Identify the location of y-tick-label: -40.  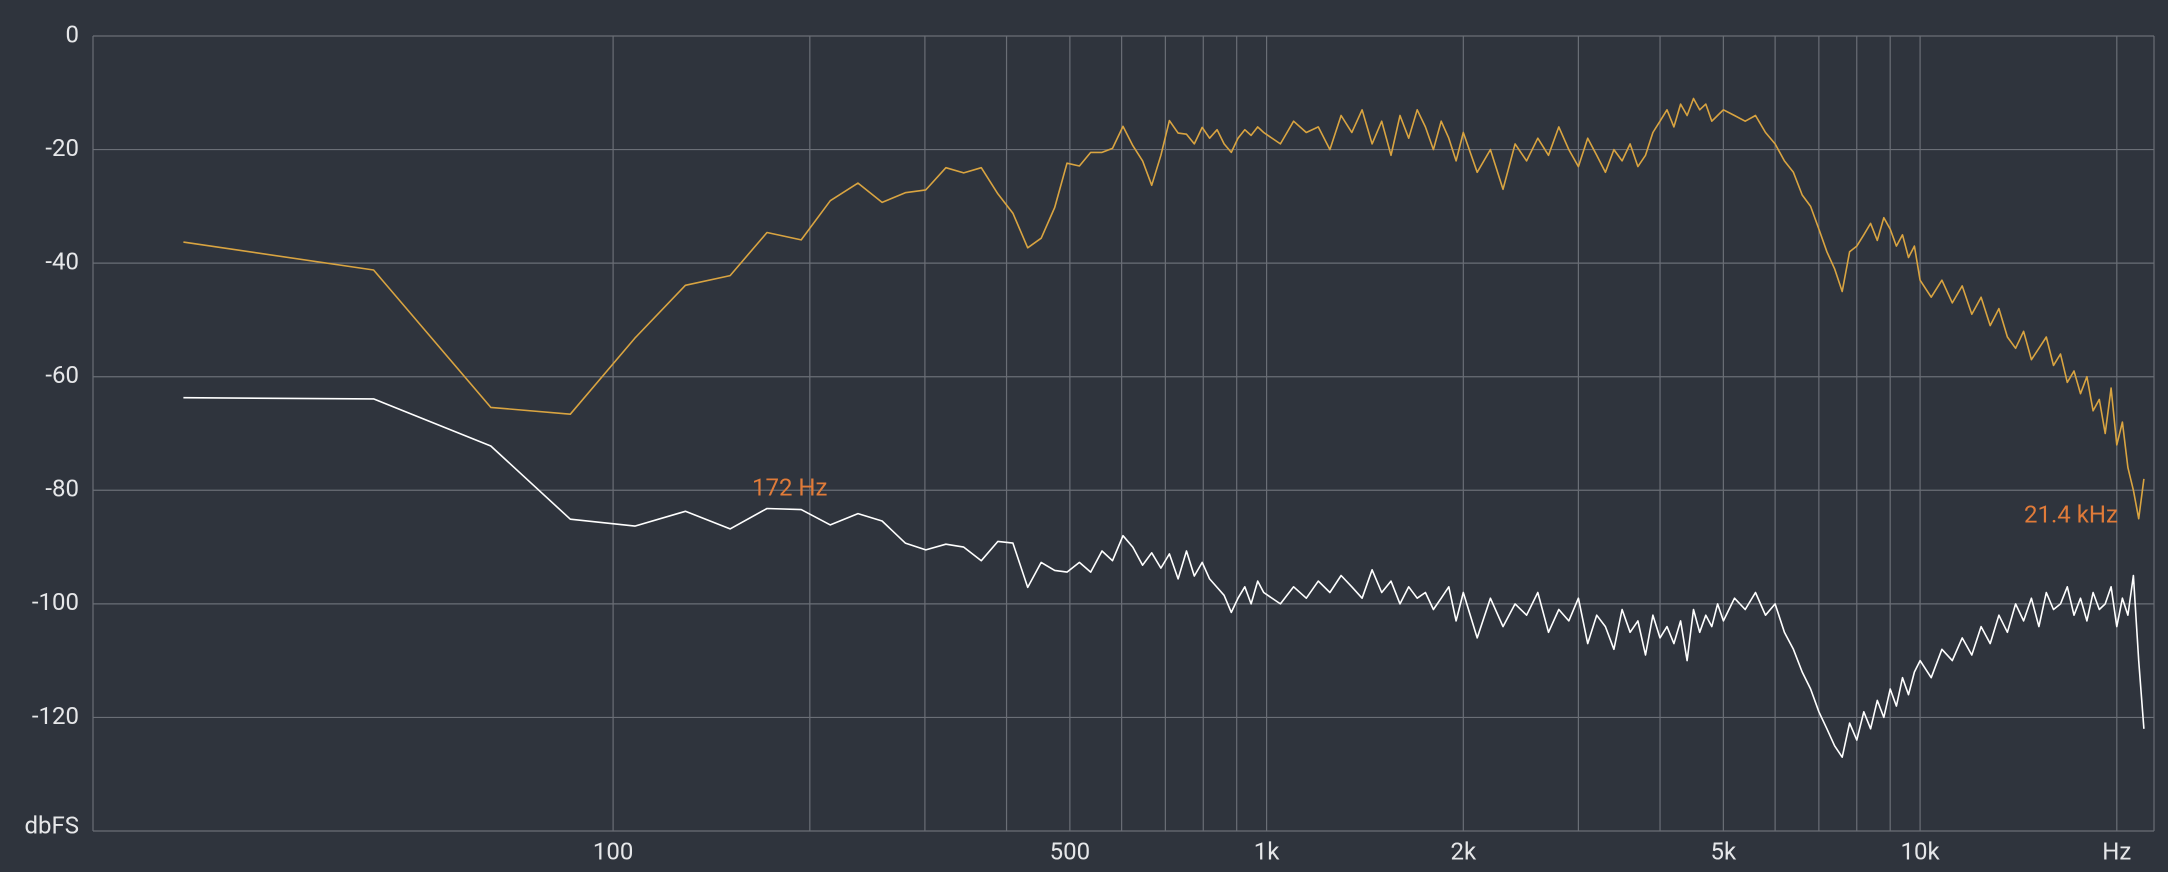
(62, 261).